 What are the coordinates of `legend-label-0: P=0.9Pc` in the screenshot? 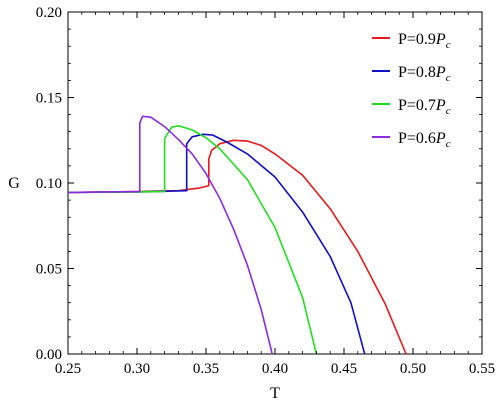 It's located at (424, 41).